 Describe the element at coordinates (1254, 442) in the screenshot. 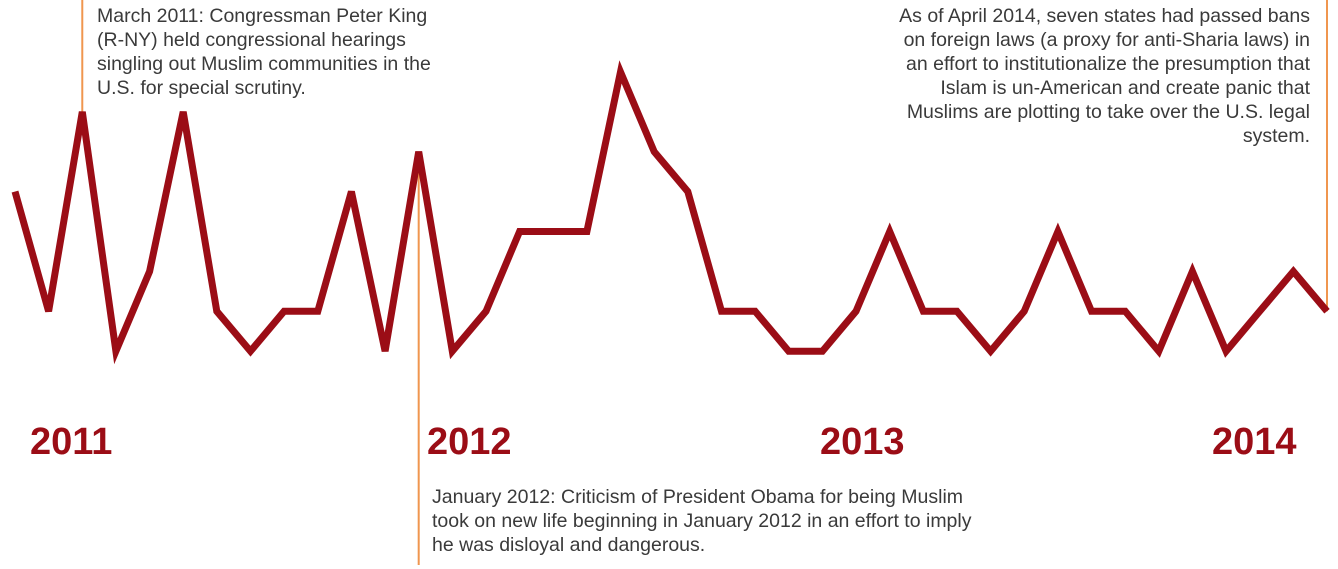

I see `year-label-2014: 2014` at that location.